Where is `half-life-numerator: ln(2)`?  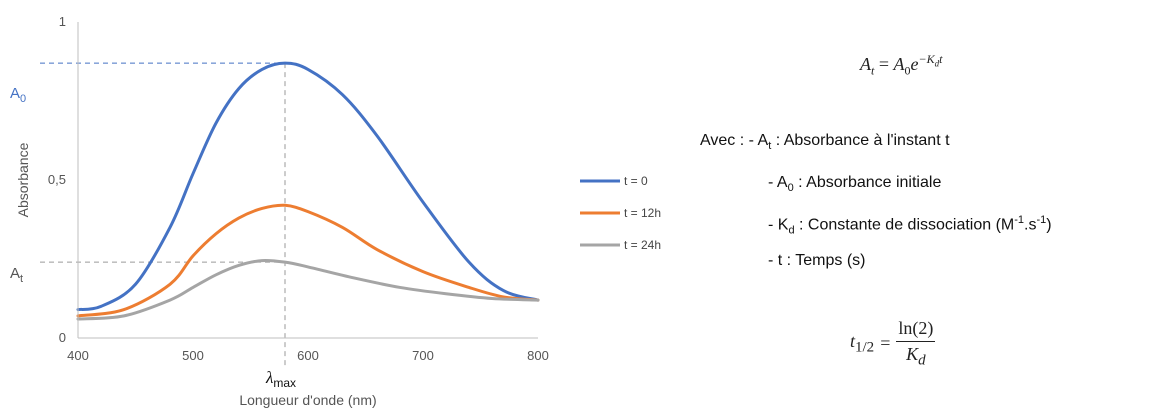 half-life-numerator: ln(2) is located at coordinates (916, 330).